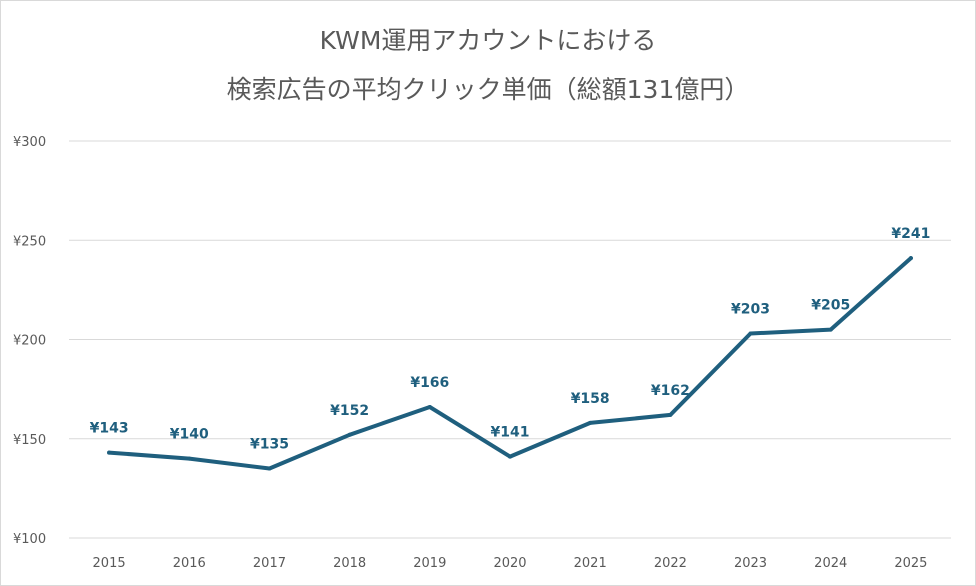 Image resolution: width=976 pixels, height=586 pixels. I want to click on data-label: ¥135, so click(269, 445).